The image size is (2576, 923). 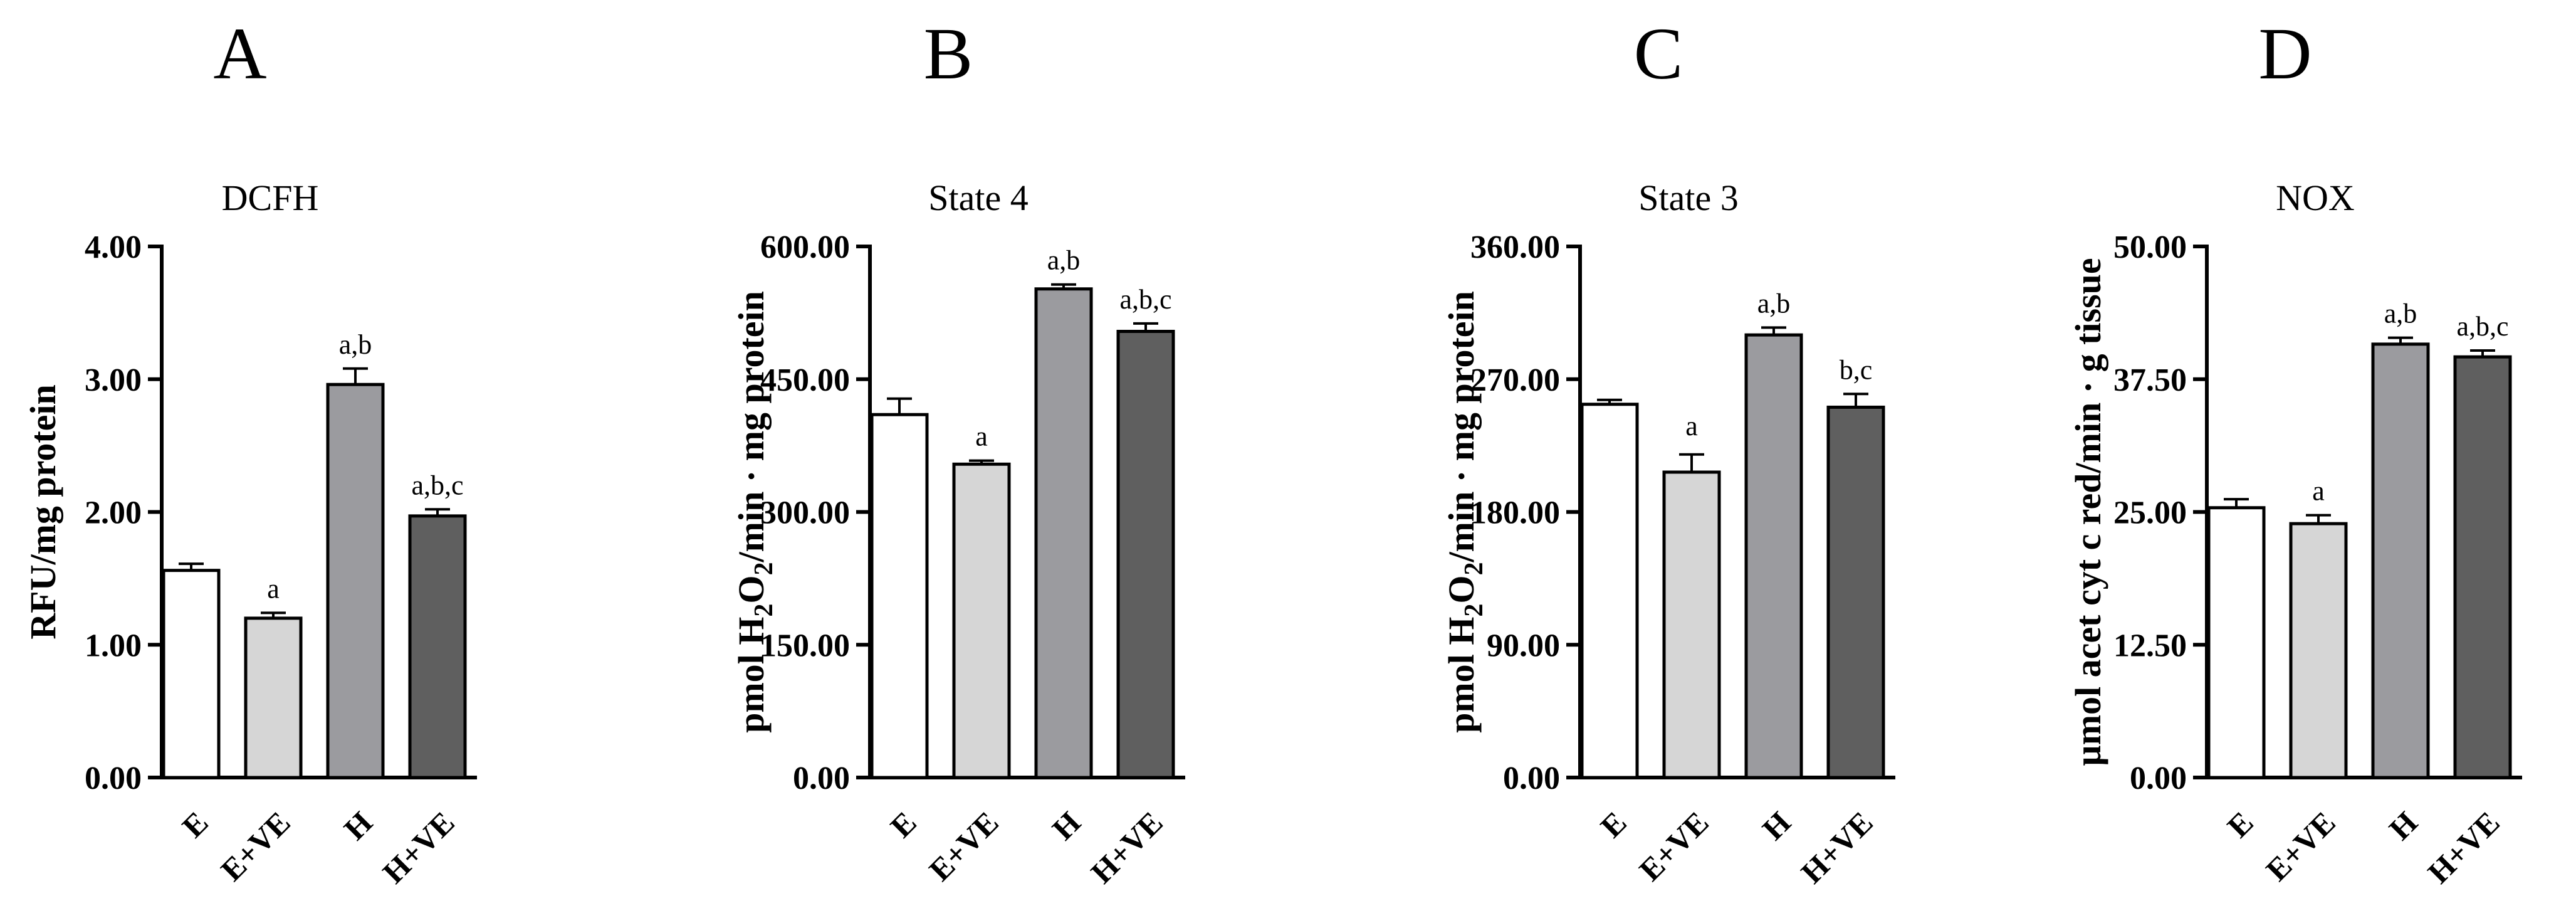 I want to click on y-tick-label: 150.00, so click(x=805, y=645).